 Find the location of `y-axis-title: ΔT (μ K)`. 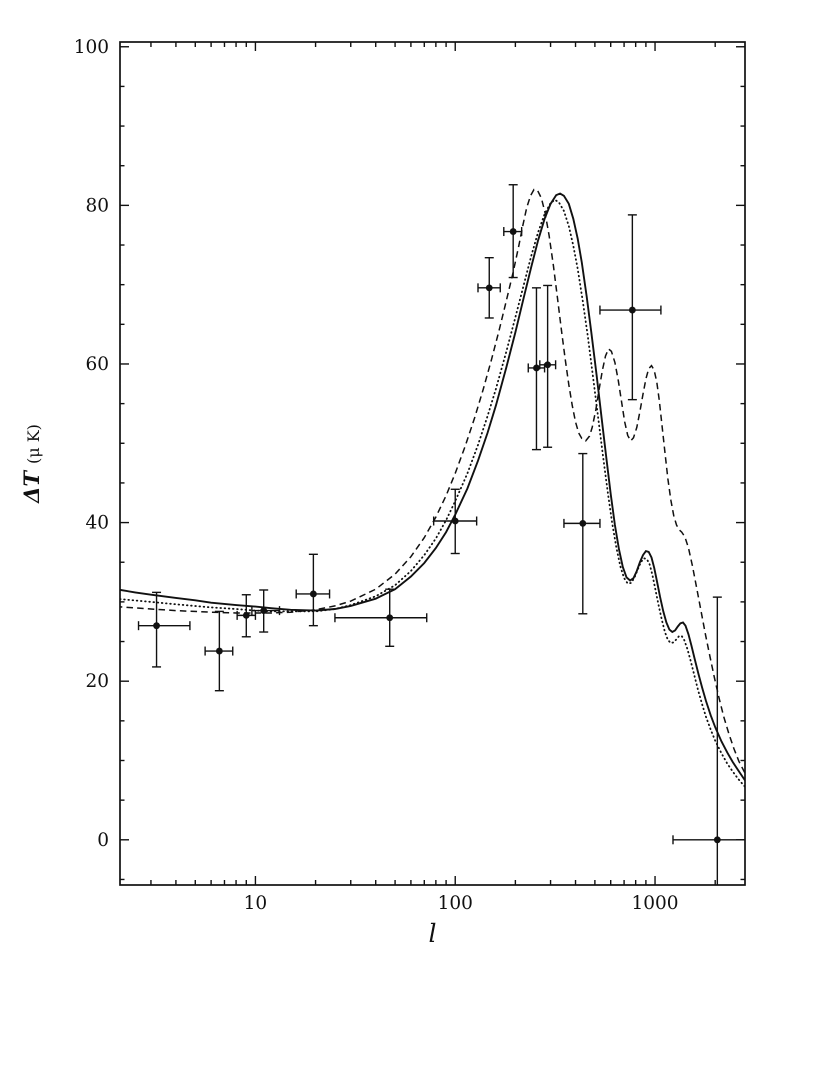

y-axis-title: ΔT (μ K) is located at coordinates (31, 463).